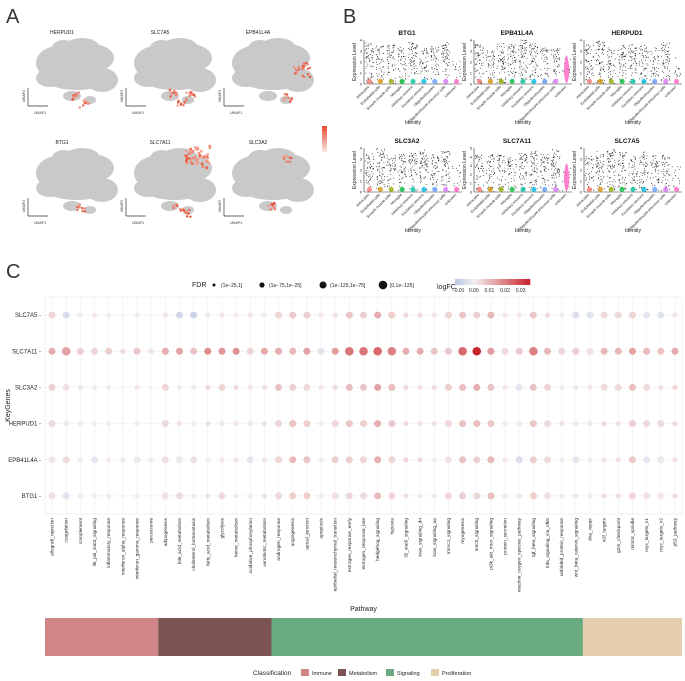 This screenshot has width=685, height=681. Describe the element at coordinates (471, 165) in the screenshot. I see `violin-y-tick: 3` at that location.